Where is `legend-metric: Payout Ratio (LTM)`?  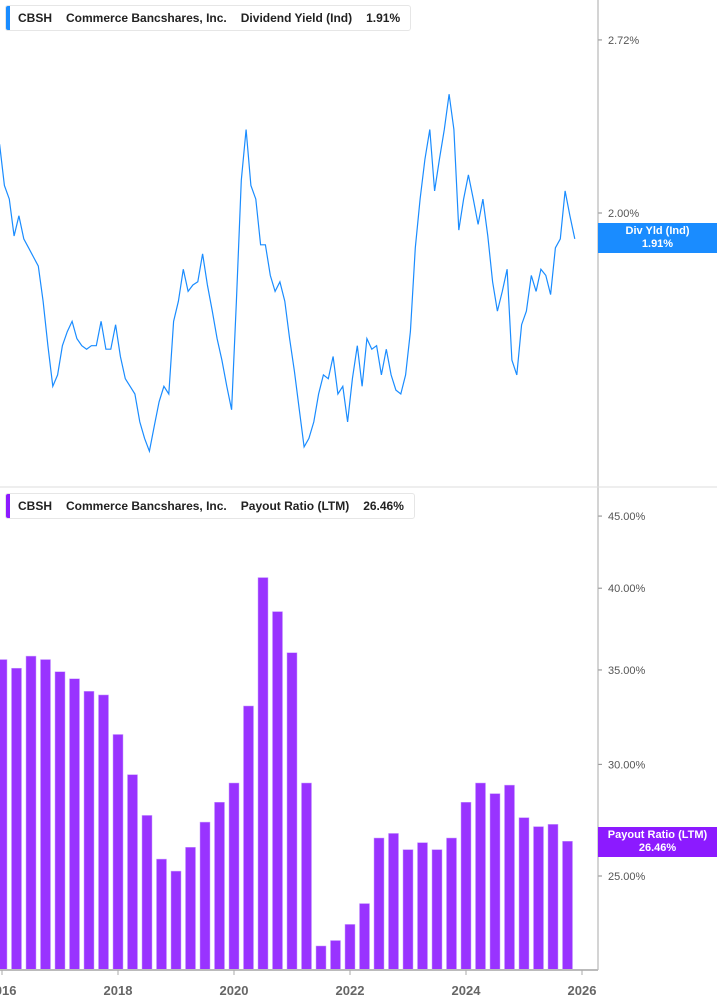 legend-metric: Payout Ratio (LTM) is located at coordinates (295, 506).